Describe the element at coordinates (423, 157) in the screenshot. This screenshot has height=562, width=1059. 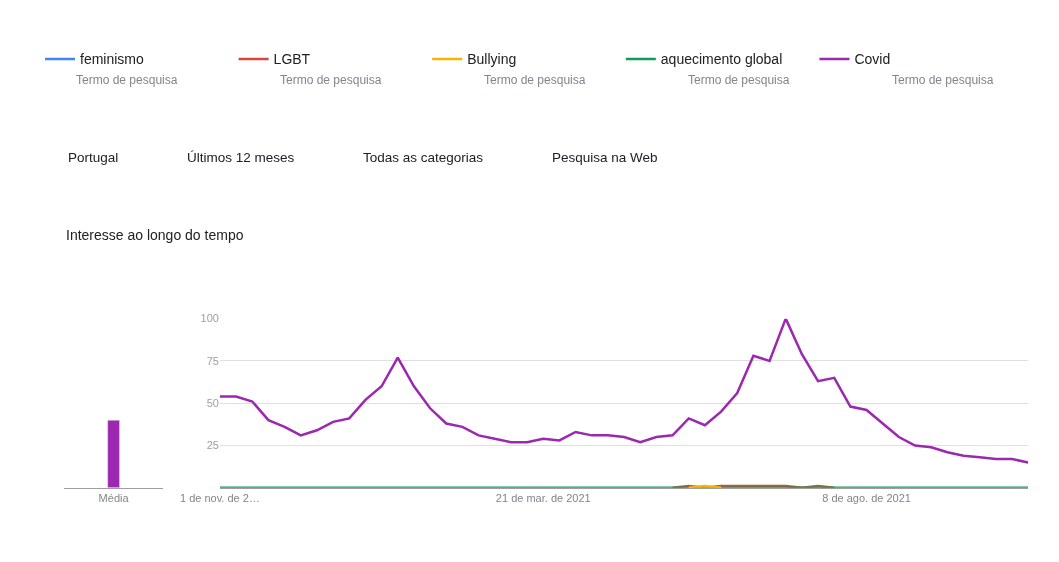
I see `text: Todas as categorias` at that location.